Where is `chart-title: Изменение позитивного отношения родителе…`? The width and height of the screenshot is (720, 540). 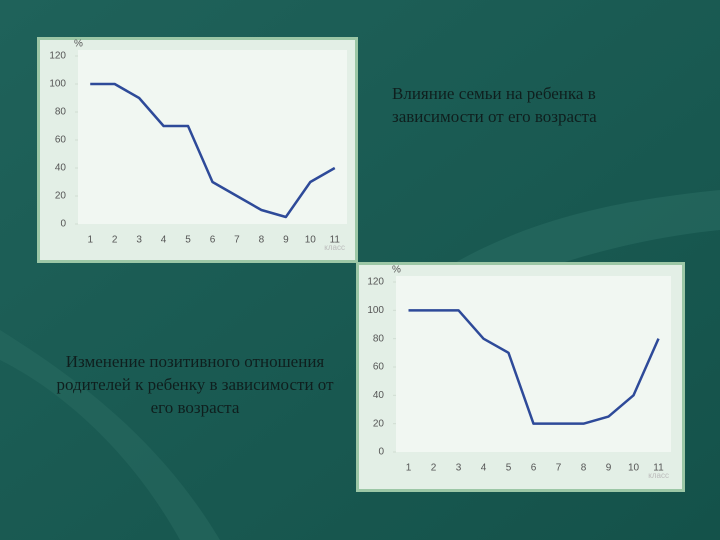
chart-title: Изменение позитивного отношения родителе… is located at coordinates (195, 384).